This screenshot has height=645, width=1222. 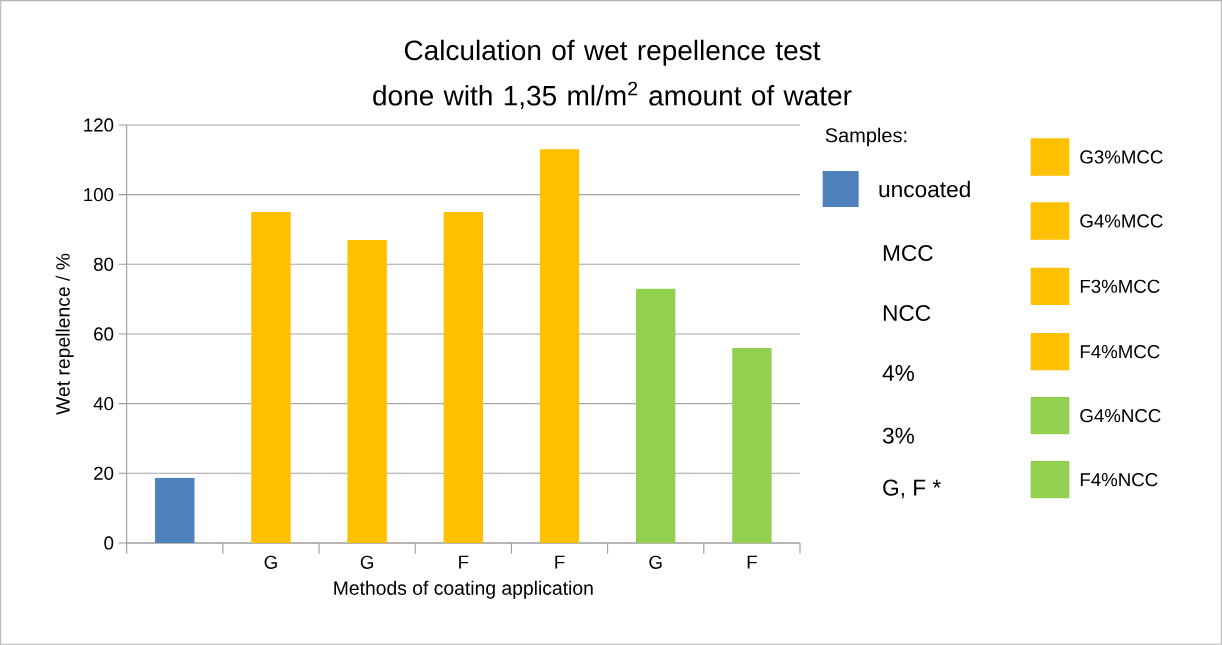 What do you see at coordinates (912, 489) in the screenshot?
I see `text: G, F *` at bounding box center [912, 489].